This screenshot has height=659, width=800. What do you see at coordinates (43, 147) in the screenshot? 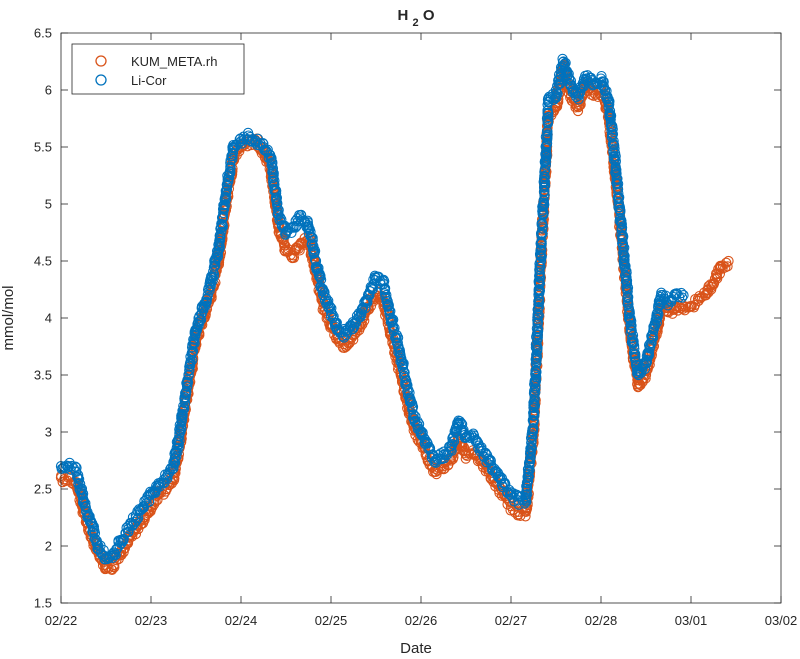
I see `y-tick-label: 5.5` at bounding box center [43, 147].